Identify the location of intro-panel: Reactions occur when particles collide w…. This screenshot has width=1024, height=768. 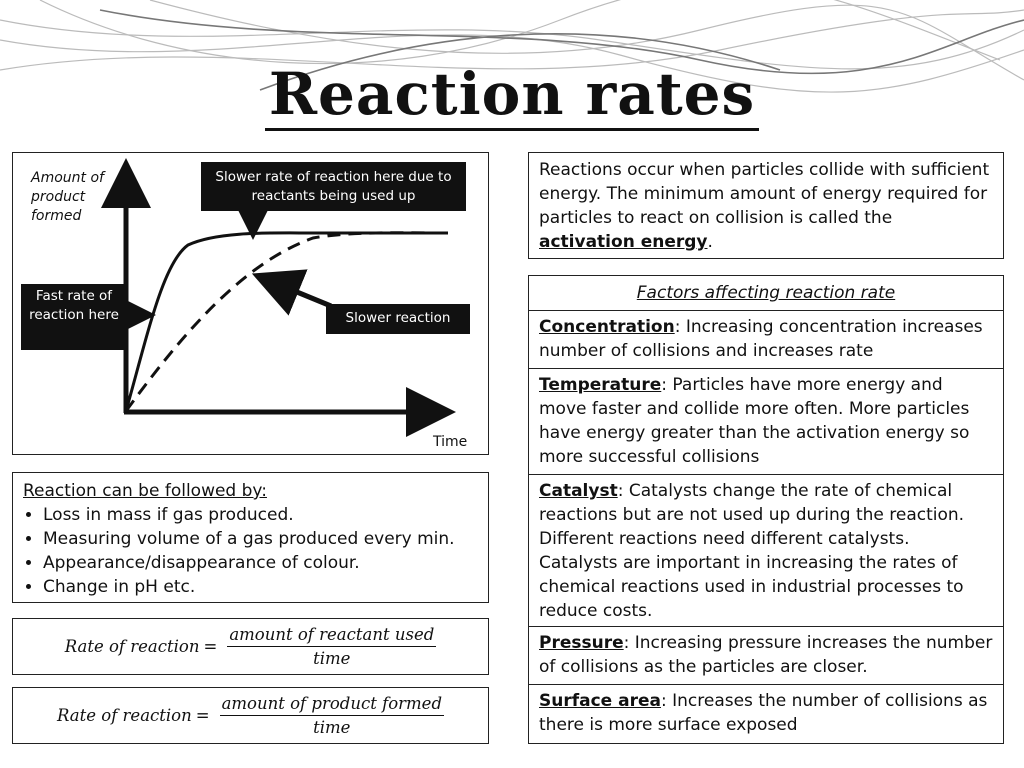
(766, 205).